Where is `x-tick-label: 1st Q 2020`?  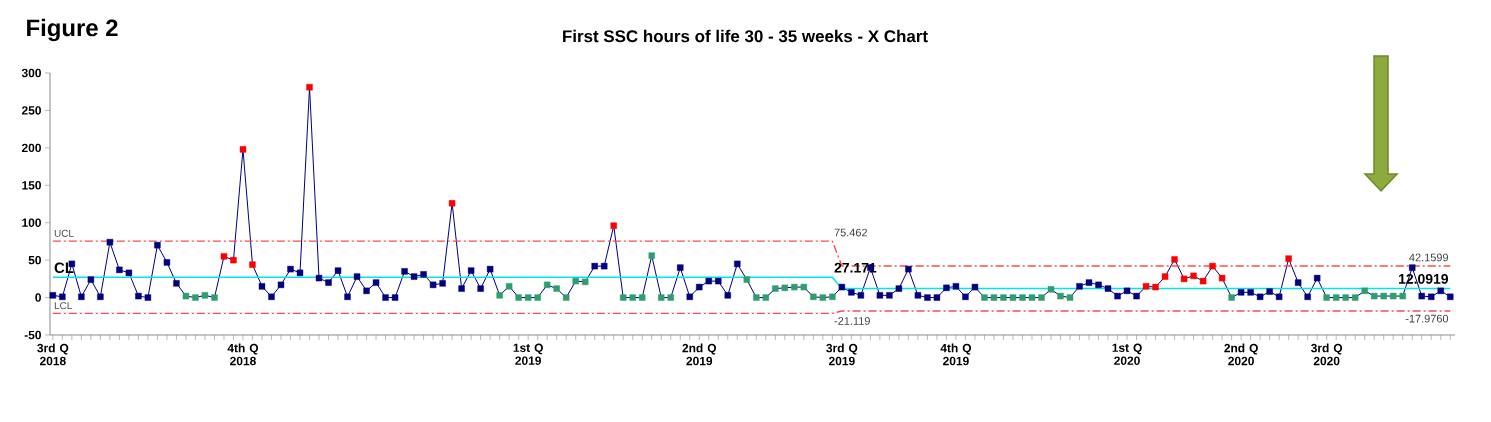 x-tick-label: 1st Q 2020 is located at coordinates (1127, 354).